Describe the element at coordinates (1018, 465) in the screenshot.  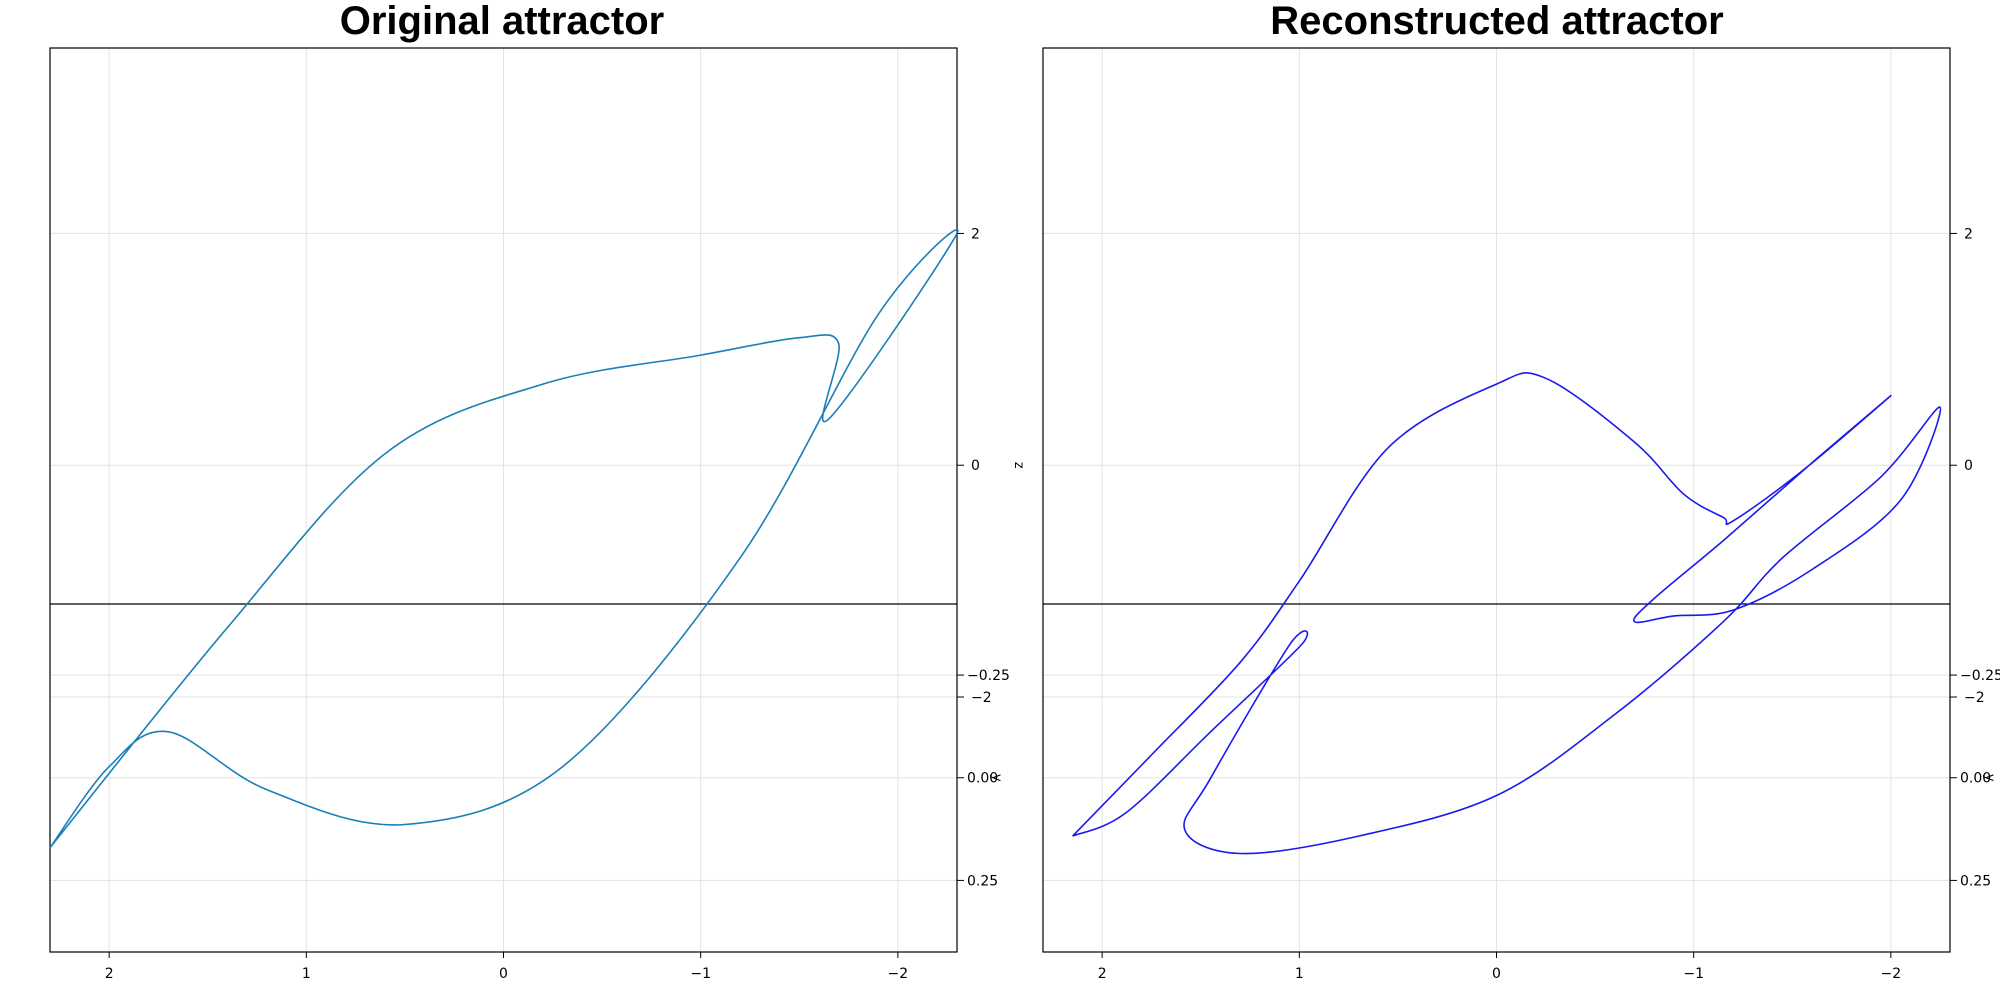
I see `z-axis-label: z` at that location.